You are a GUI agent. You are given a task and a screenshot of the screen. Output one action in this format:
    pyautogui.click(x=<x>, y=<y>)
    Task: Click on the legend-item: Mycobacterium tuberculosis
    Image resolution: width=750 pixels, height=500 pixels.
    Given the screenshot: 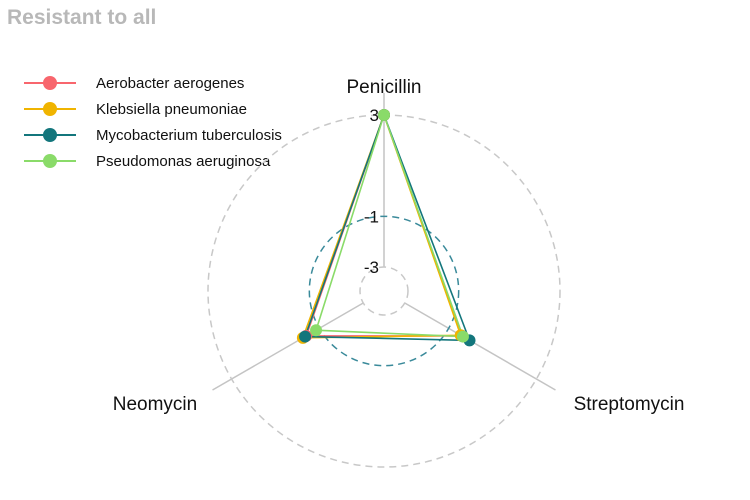 What is the action you would take?
    pyautogui.click(x=153, y=135)
    